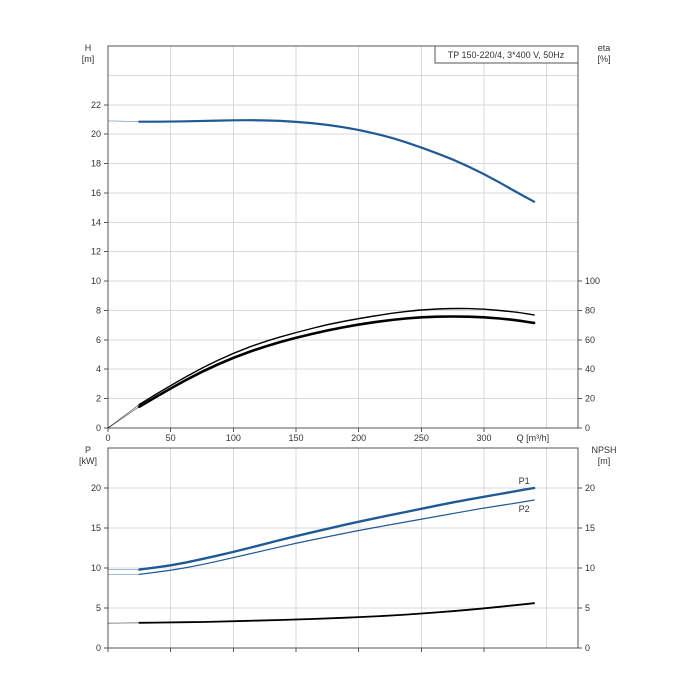 Image resolution: width=700 pixels, height=700 pixels. Describe the element at coordinates (524, 509) in the screenshot. I see `p2-label: P2` at that location.